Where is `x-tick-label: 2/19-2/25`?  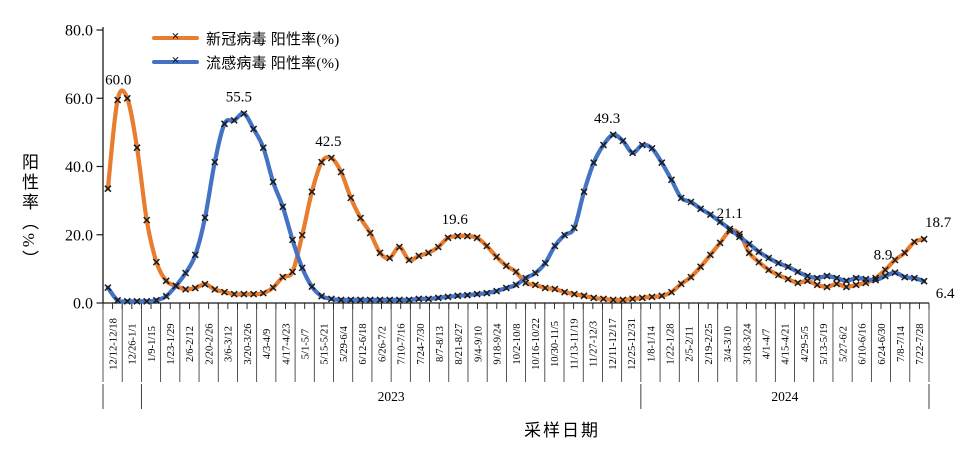
x-tick-label: 2/19-2/25 is located at coordinates (709, 343).